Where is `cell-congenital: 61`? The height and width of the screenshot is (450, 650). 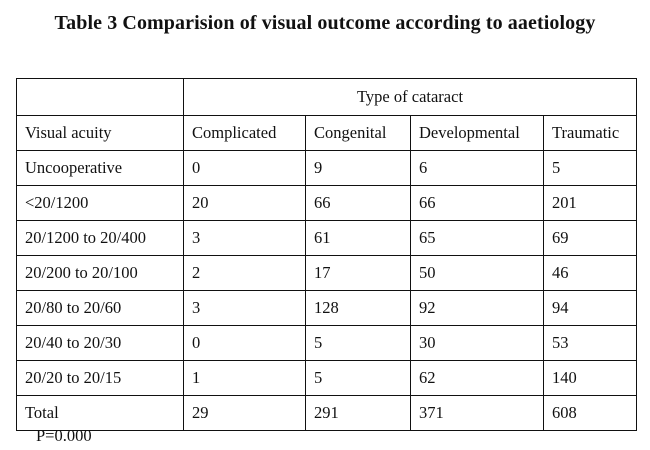
cell-congenital: 61 is located at coordinates (358, 238).